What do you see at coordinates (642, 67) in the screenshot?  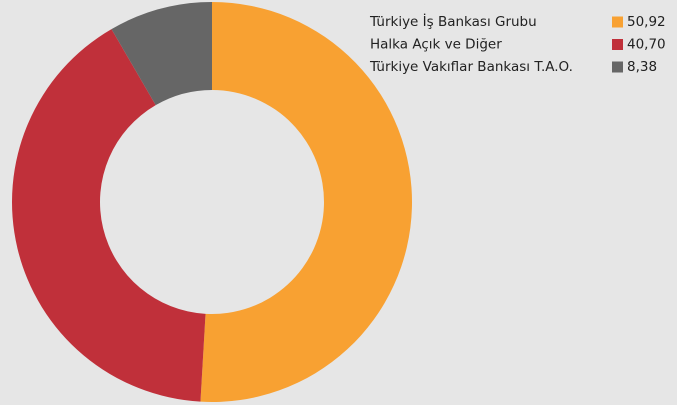 I see `legend-value: 8,38` at bounding box center [642, 67].